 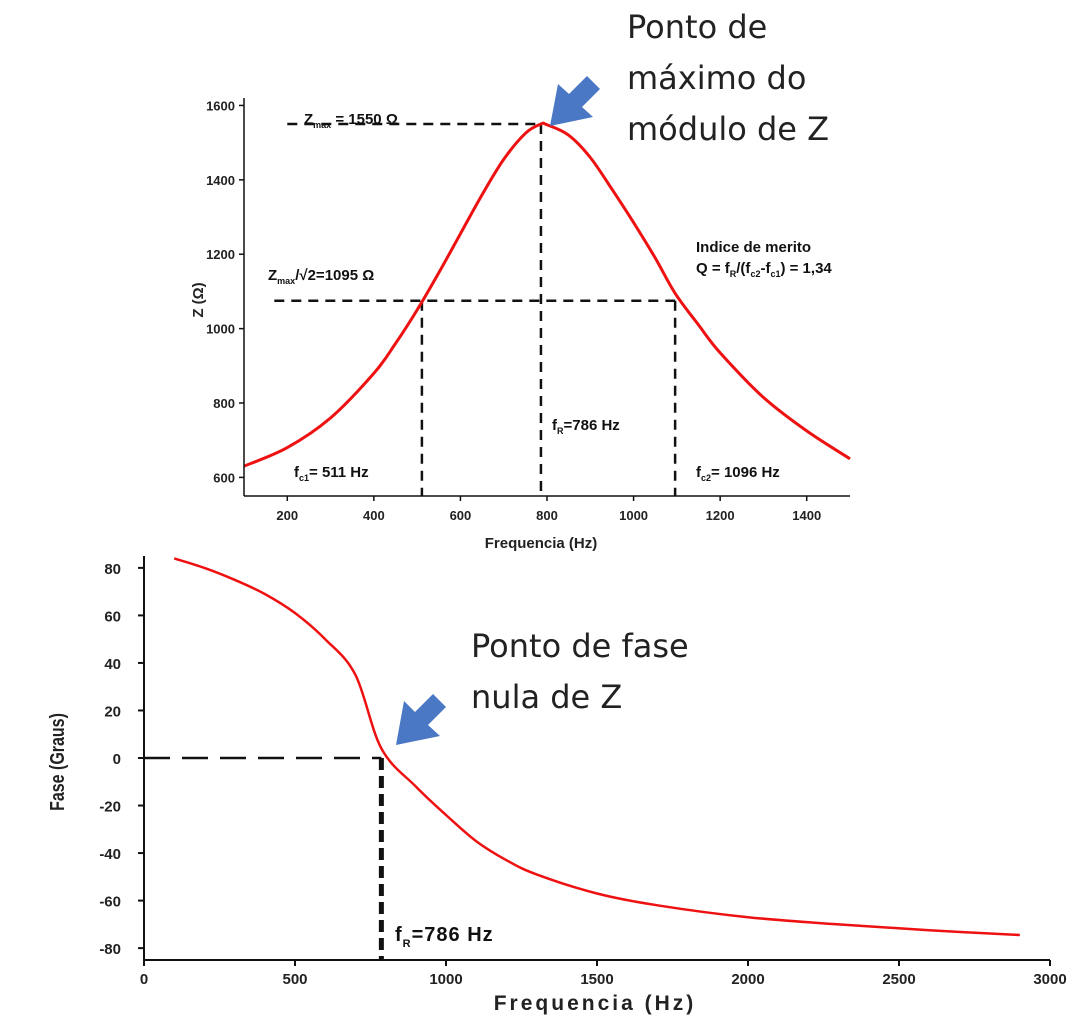 What do you see at coordinates (596, 979) in the screenshot?
I see `phase-x-tick-label: 1500` at bounding box center [596, 979].